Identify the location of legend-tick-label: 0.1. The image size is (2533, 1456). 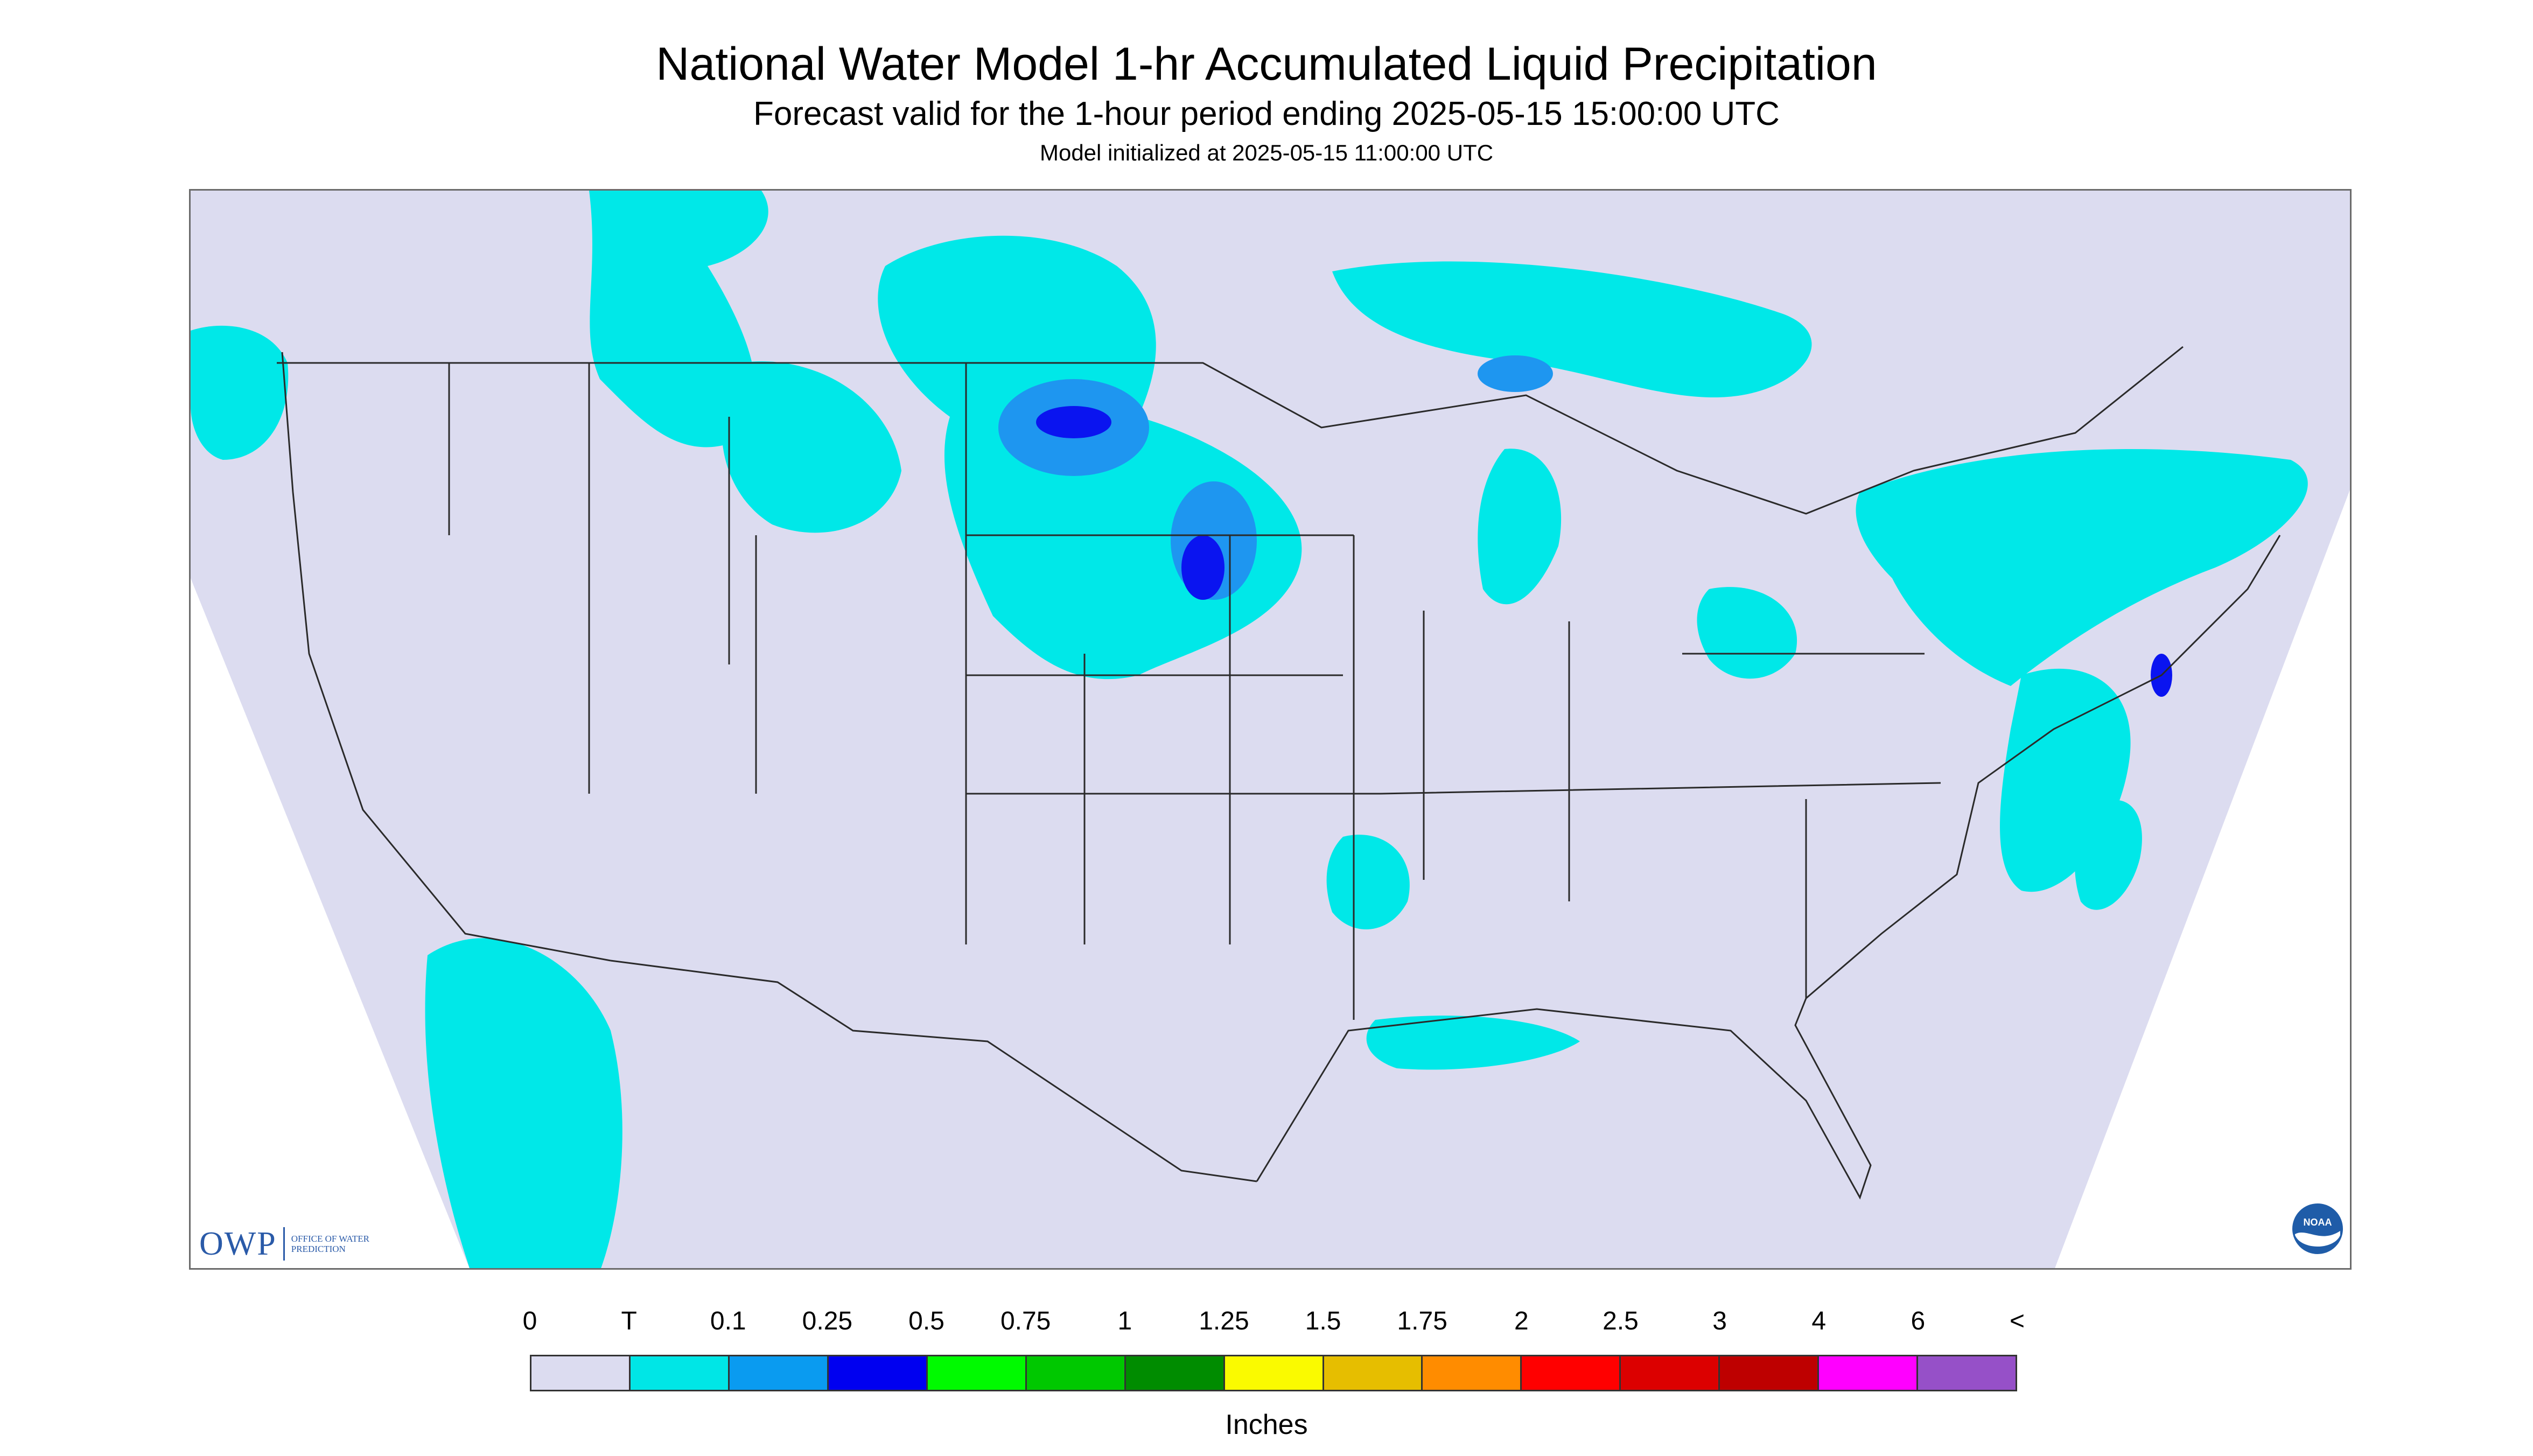
(728, 1321).